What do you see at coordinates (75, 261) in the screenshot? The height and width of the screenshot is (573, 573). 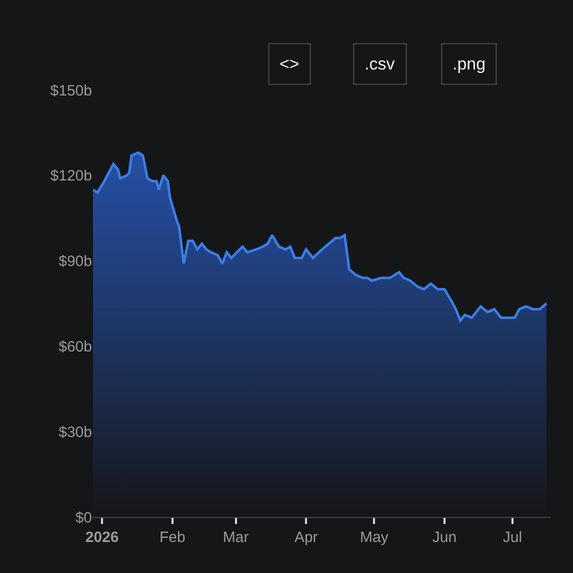 I see `y-tick-label: $90b` at bounding box center [75, 261].